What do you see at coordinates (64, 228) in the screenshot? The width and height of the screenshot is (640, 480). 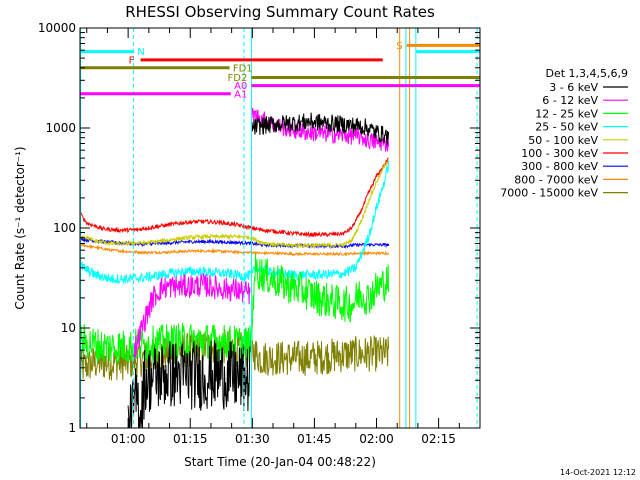 I see `y-tick-label: 100` at bounding box center [64, 228].